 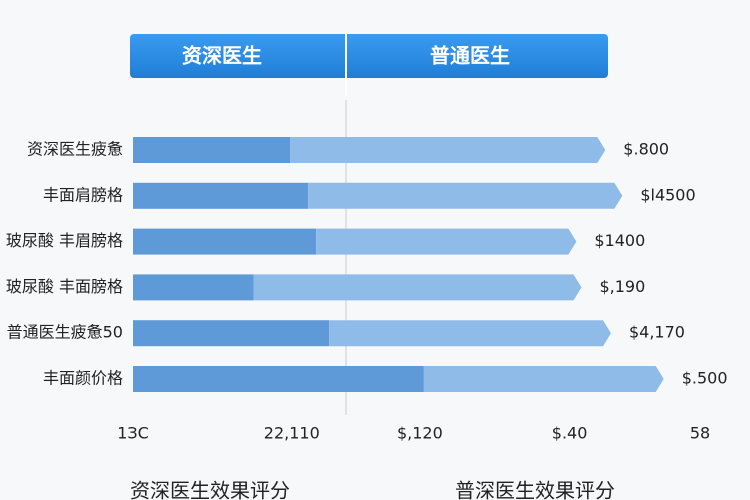 What do you see at coordinates (83, 194) in the screenshot?
I see `y-tick-label: 丰面肩膀格` at bounding box center [83, 194].